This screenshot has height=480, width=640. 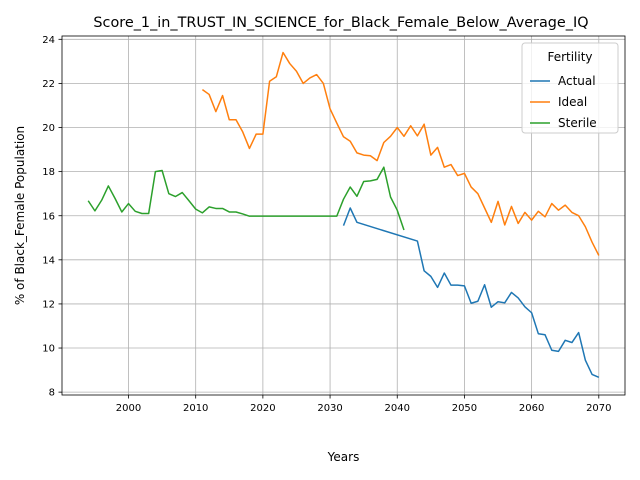 I want to click on series-line-actual, so click(x=471, y=293).